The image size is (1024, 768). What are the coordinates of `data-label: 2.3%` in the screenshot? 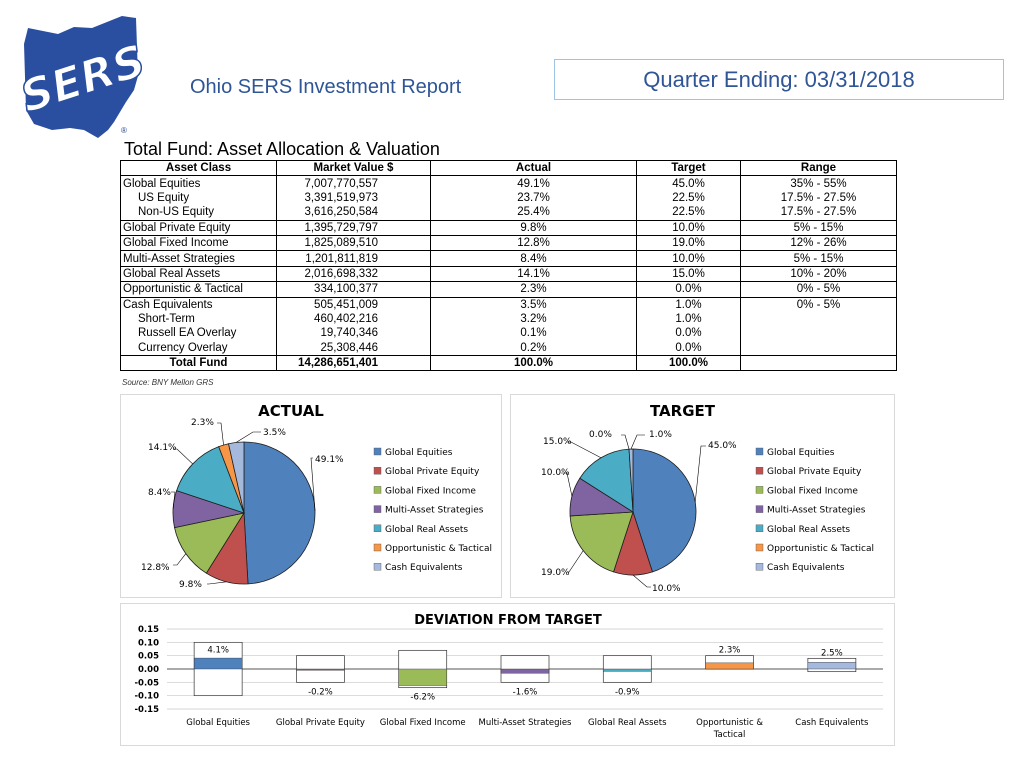 It's located at (202, 423).